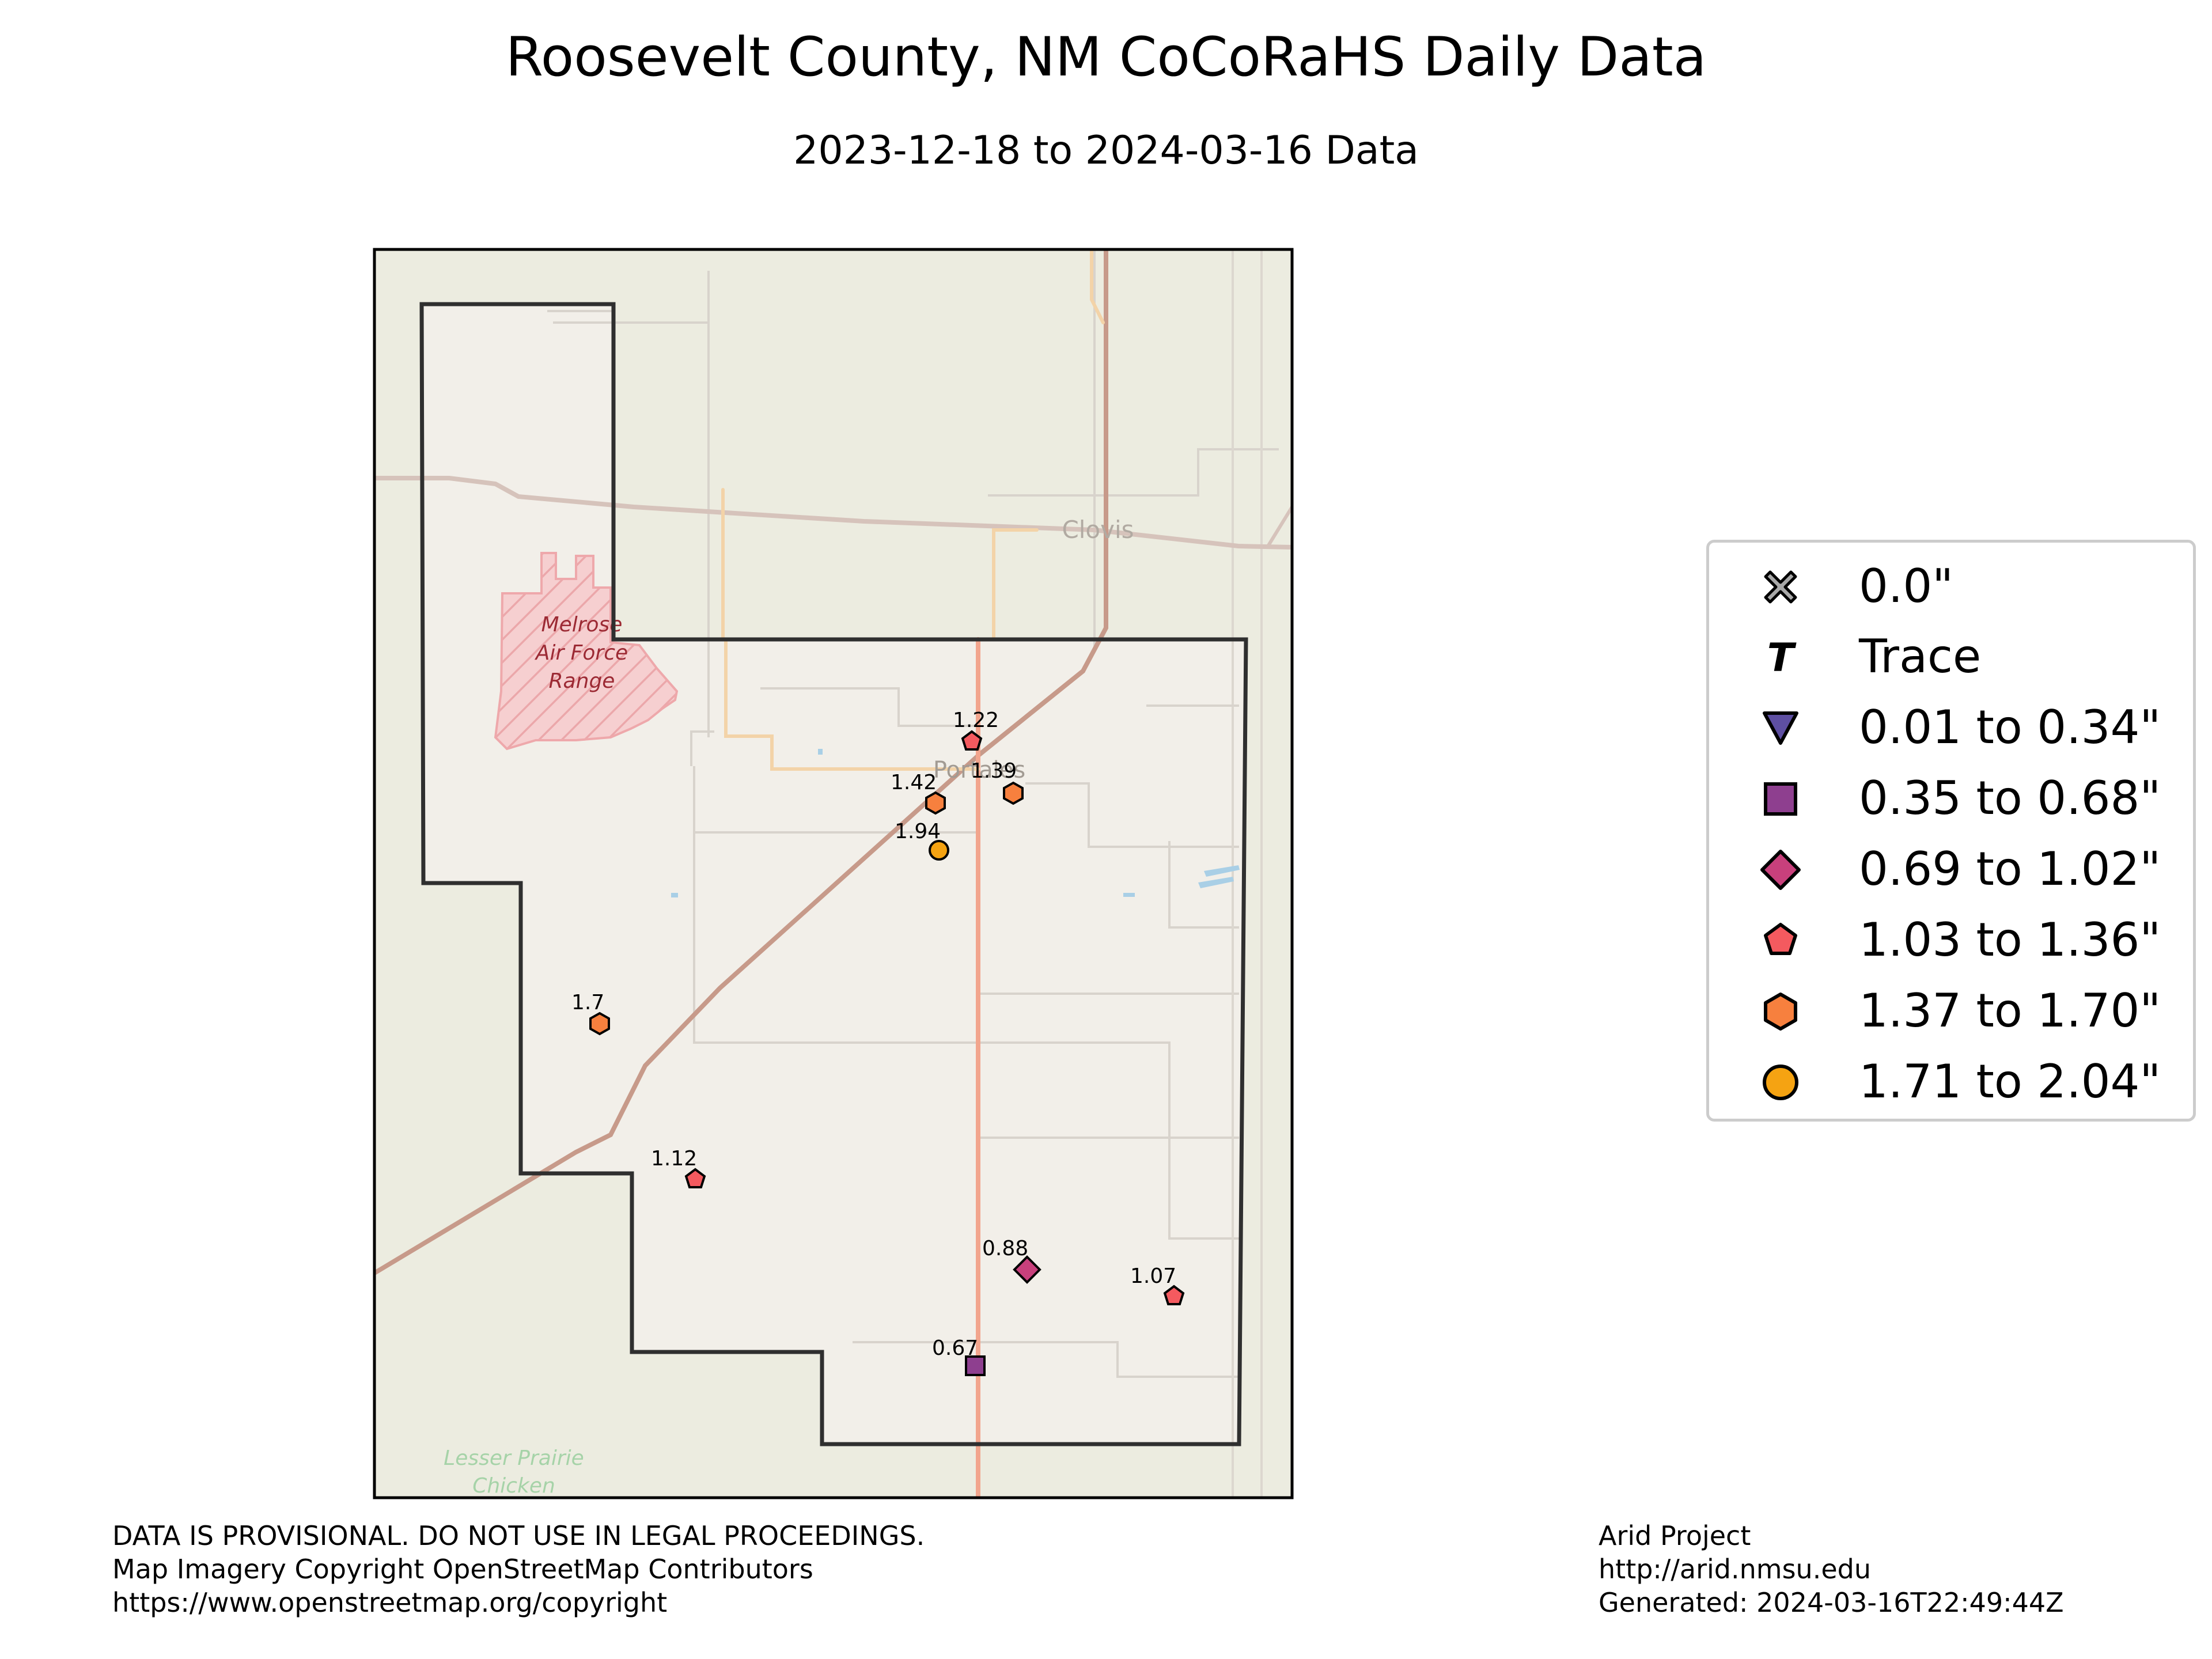 The width and height of the screenshot is (2212, 1659). Describe the element at coordinates (1735, 1569) in the screenshot. I see `footer-link: http://arid.nmsu.edu` at that location.